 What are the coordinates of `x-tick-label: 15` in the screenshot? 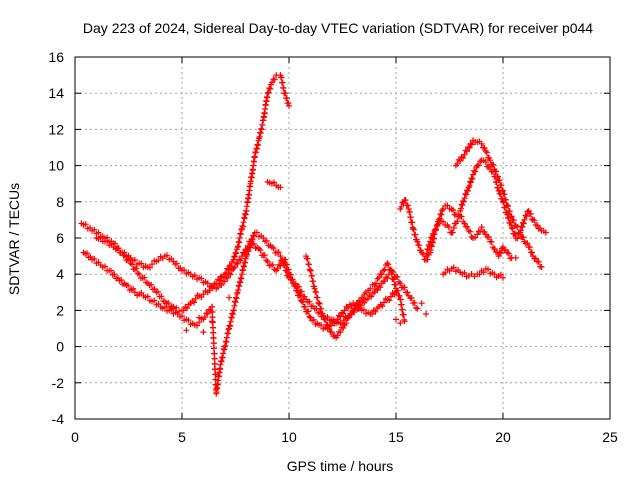 It's located at (396, 437).